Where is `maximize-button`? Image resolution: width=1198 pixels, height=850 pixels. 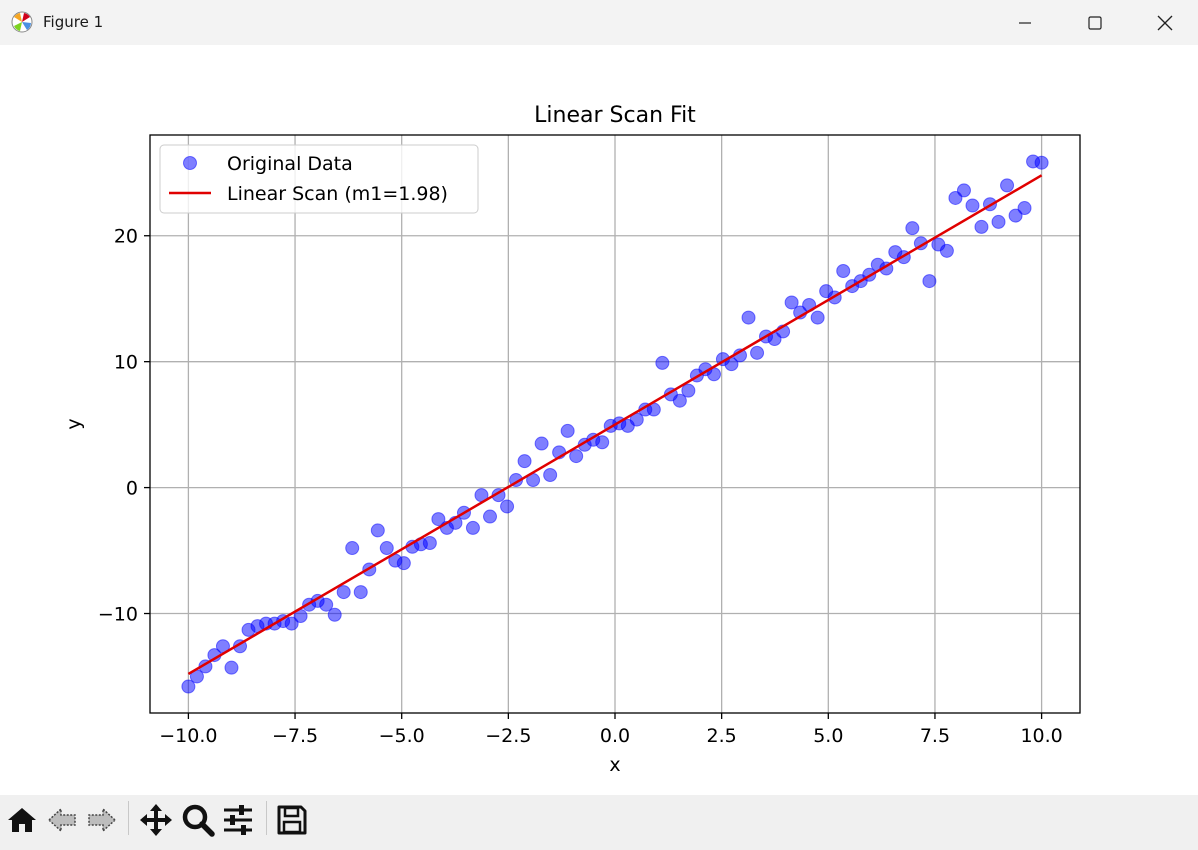
maximize-button is located at coordinates (1095, 22).